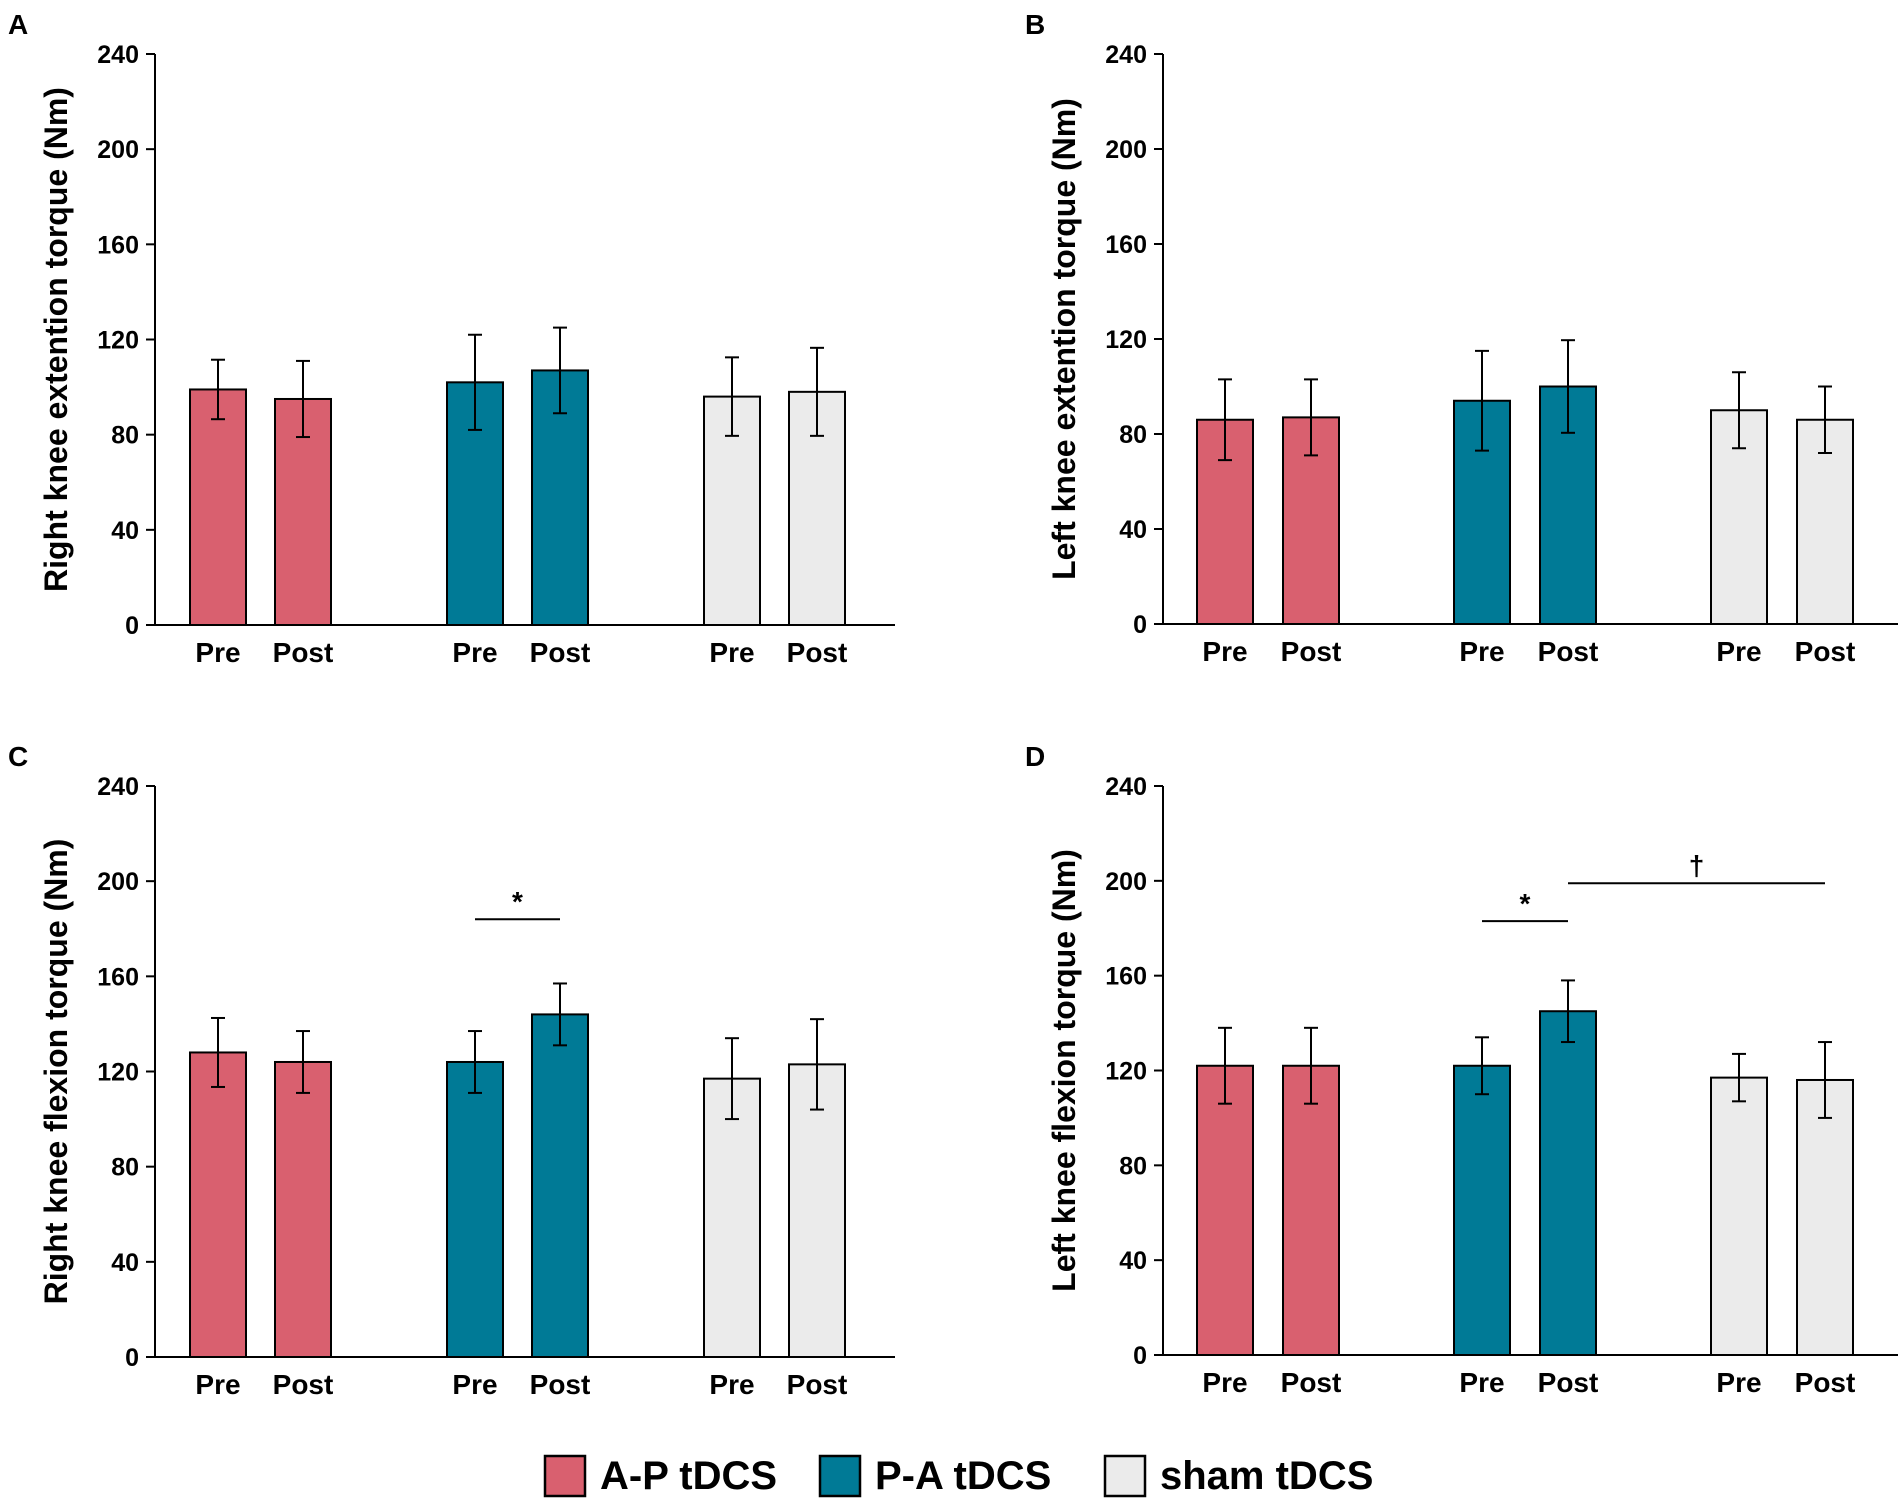 The image size is (1902, 1505). Describe the element at coordinates (963, 1476) in the screenshot. I see `legend-label: P-A tDCS` at that location.